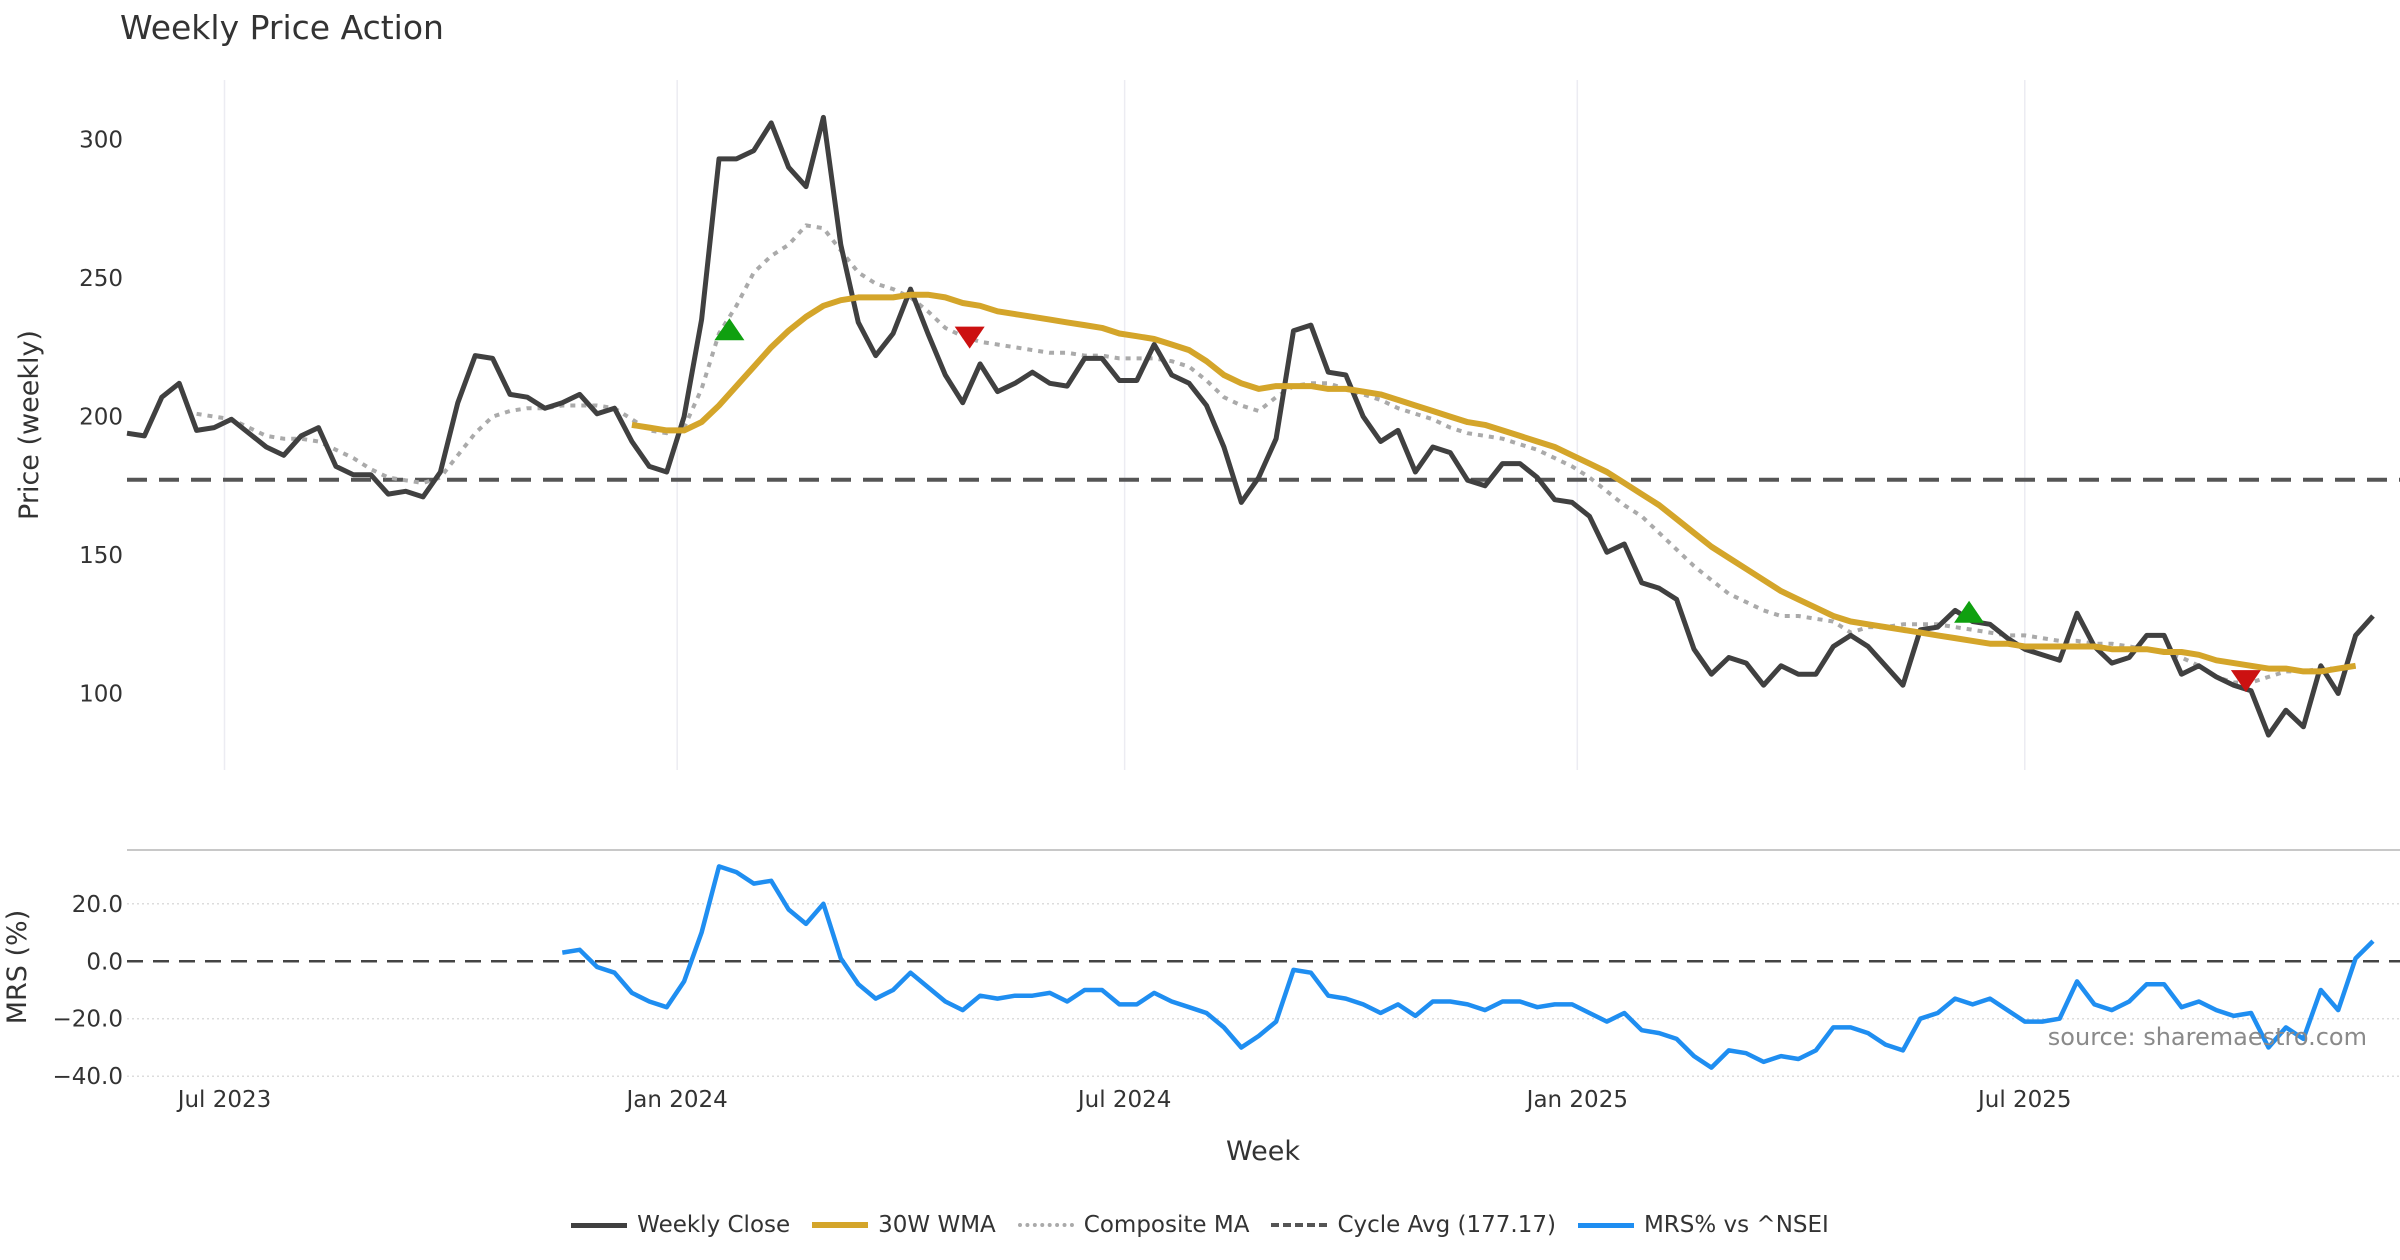 The height and width of the screenshot is (1260, 2400). What do you see at coordinates (282, 27) in the screenshot?
I see `chart-title: Weekly Price Action` at bounding box center [282, 27].